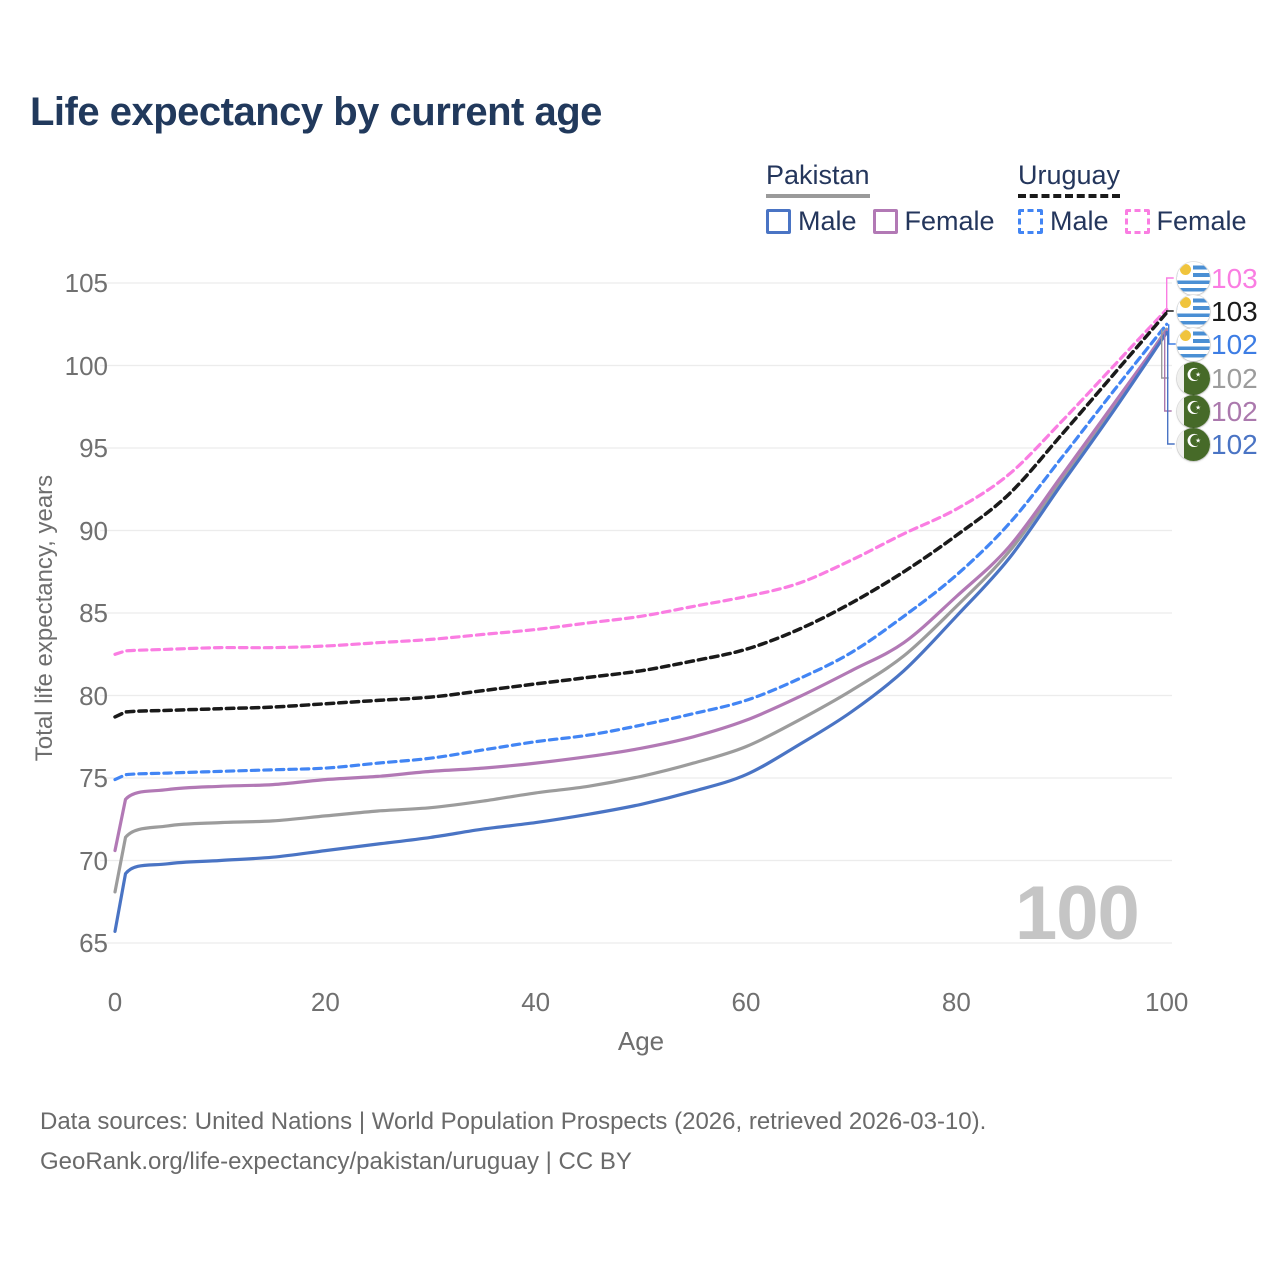 This screenshot has width=1280, height=1280. Describe the element at coordinates (641, 1041) in the screenshot. I see `x-axis-title: Age` at that location.